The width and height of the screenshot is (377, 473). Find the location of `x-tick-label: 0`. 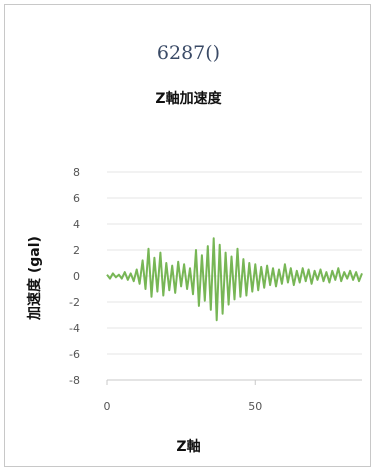

x-tick-label: 0 is located at coordinates (107, 406).